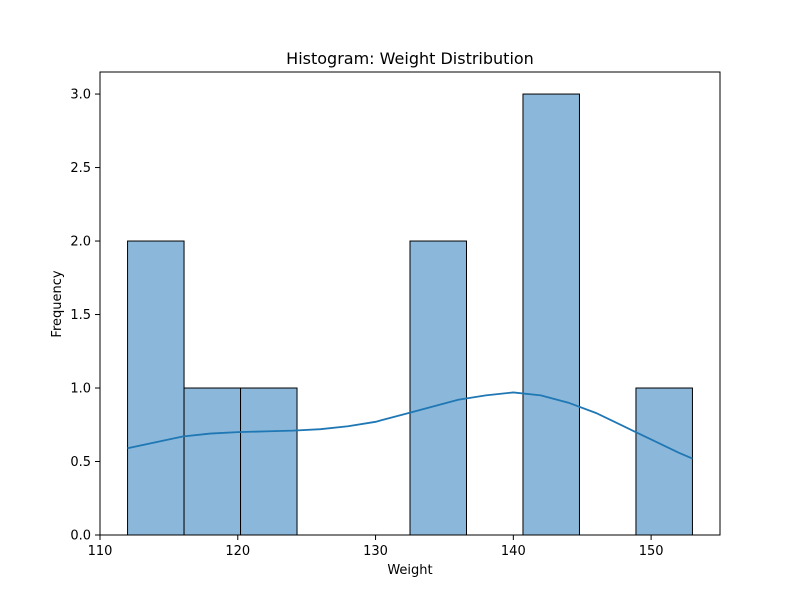 The image size is (800, 600). What do you see at coordinates (57, 303) in the screenshot?
I see `y-axis-label: Frequency` at bounding box center [57, 303].